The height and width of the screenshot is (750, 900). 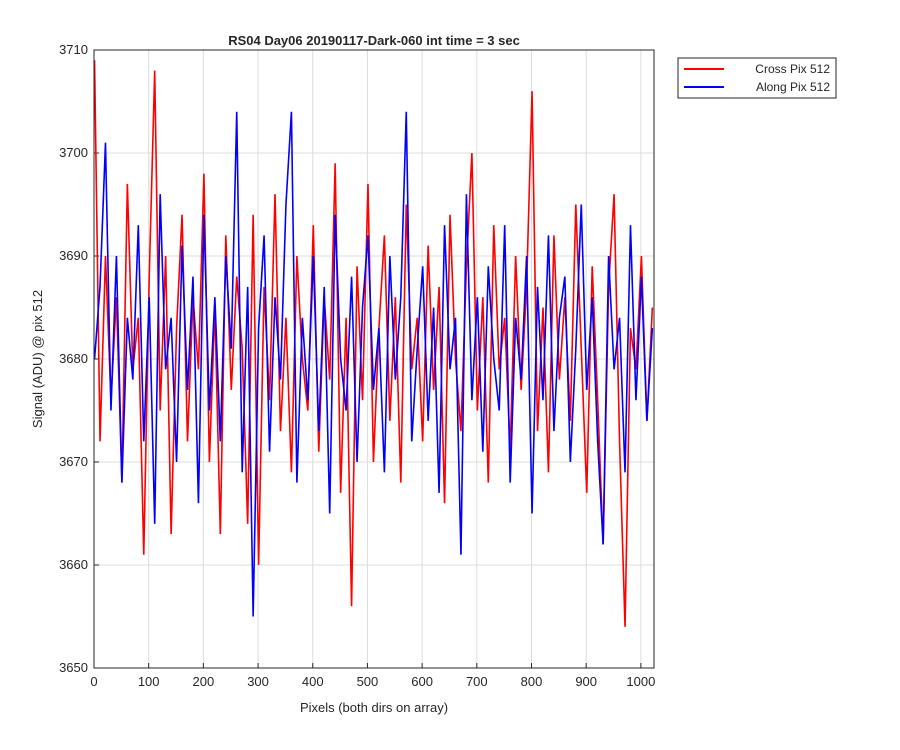 I want to click on x-axis-label: Pixels (both dirs on array), so click(x=374, y=707).